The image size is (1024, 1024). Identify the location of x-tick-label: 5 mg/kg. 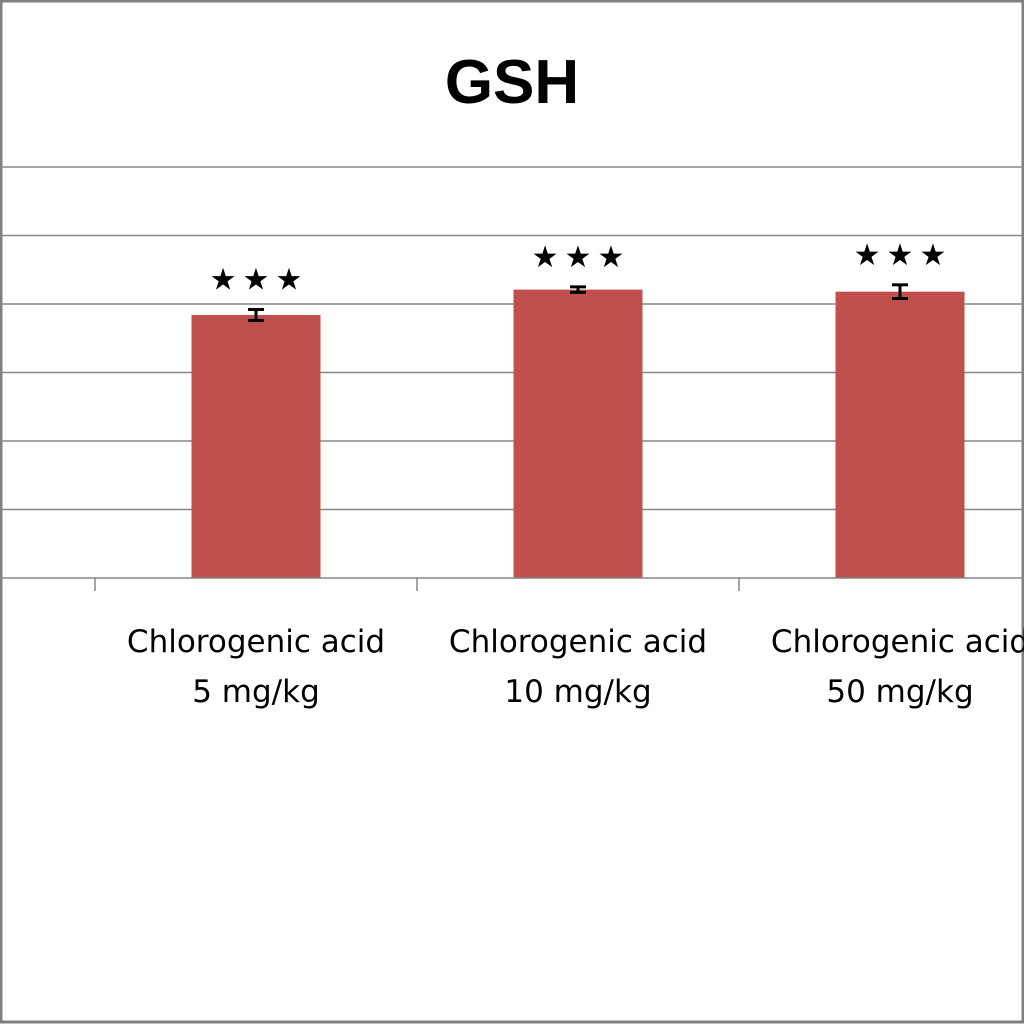
(256, 692).